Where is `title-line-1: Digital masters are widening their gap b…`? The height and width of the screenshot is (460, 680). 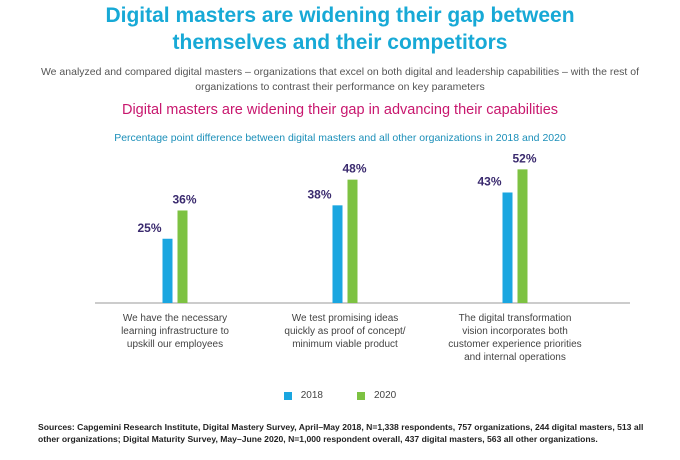 title-line-1: Digital masters are widening their gap b… is located at coordinates (340, 15).